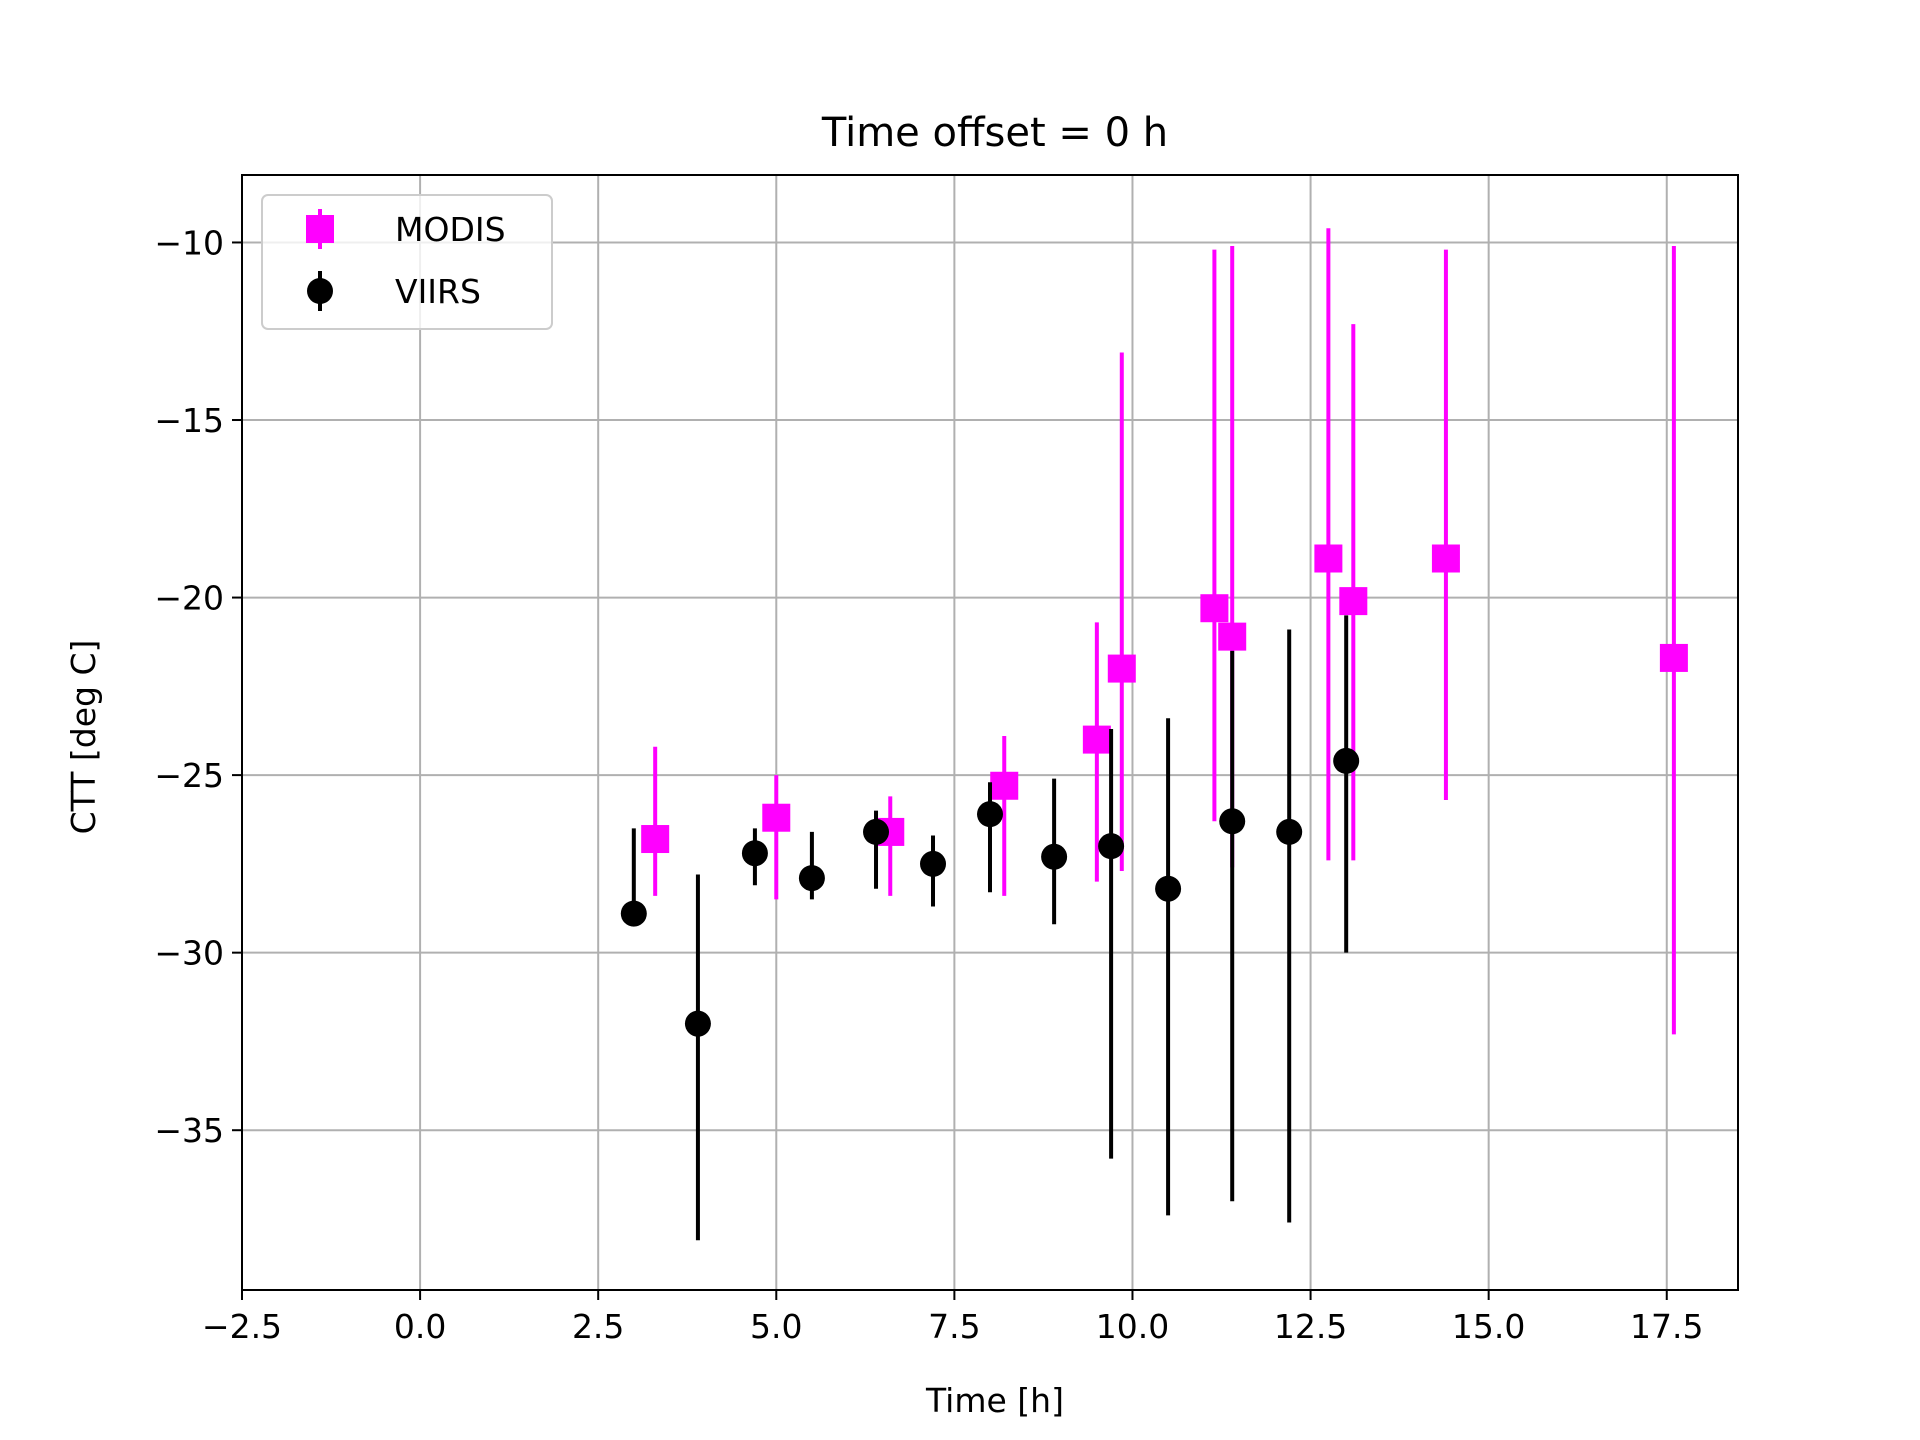  I want to click on legend-item-modis: MODIS, so click(406, 229).